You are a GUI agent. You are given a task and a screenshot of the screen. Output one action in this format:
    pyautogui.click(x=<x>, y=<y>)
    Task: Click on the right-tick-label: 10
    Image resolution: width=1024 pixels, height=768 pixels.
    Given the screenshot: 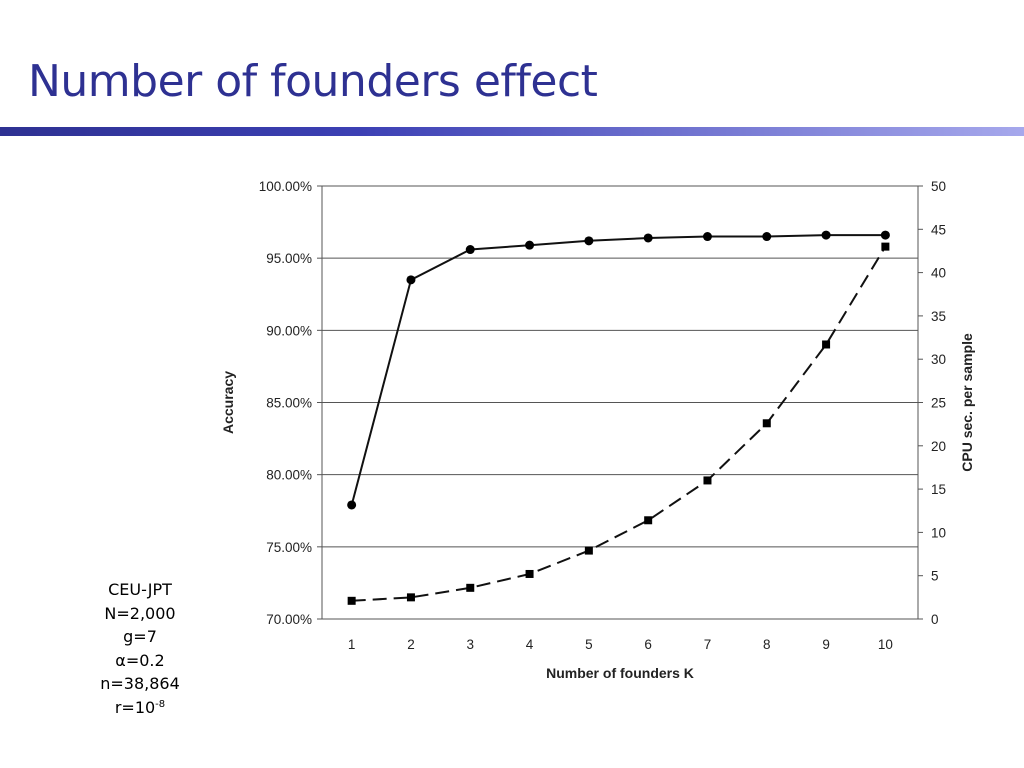 What is the action you would take?
    pyautogui.click(x=938, y=532)
    